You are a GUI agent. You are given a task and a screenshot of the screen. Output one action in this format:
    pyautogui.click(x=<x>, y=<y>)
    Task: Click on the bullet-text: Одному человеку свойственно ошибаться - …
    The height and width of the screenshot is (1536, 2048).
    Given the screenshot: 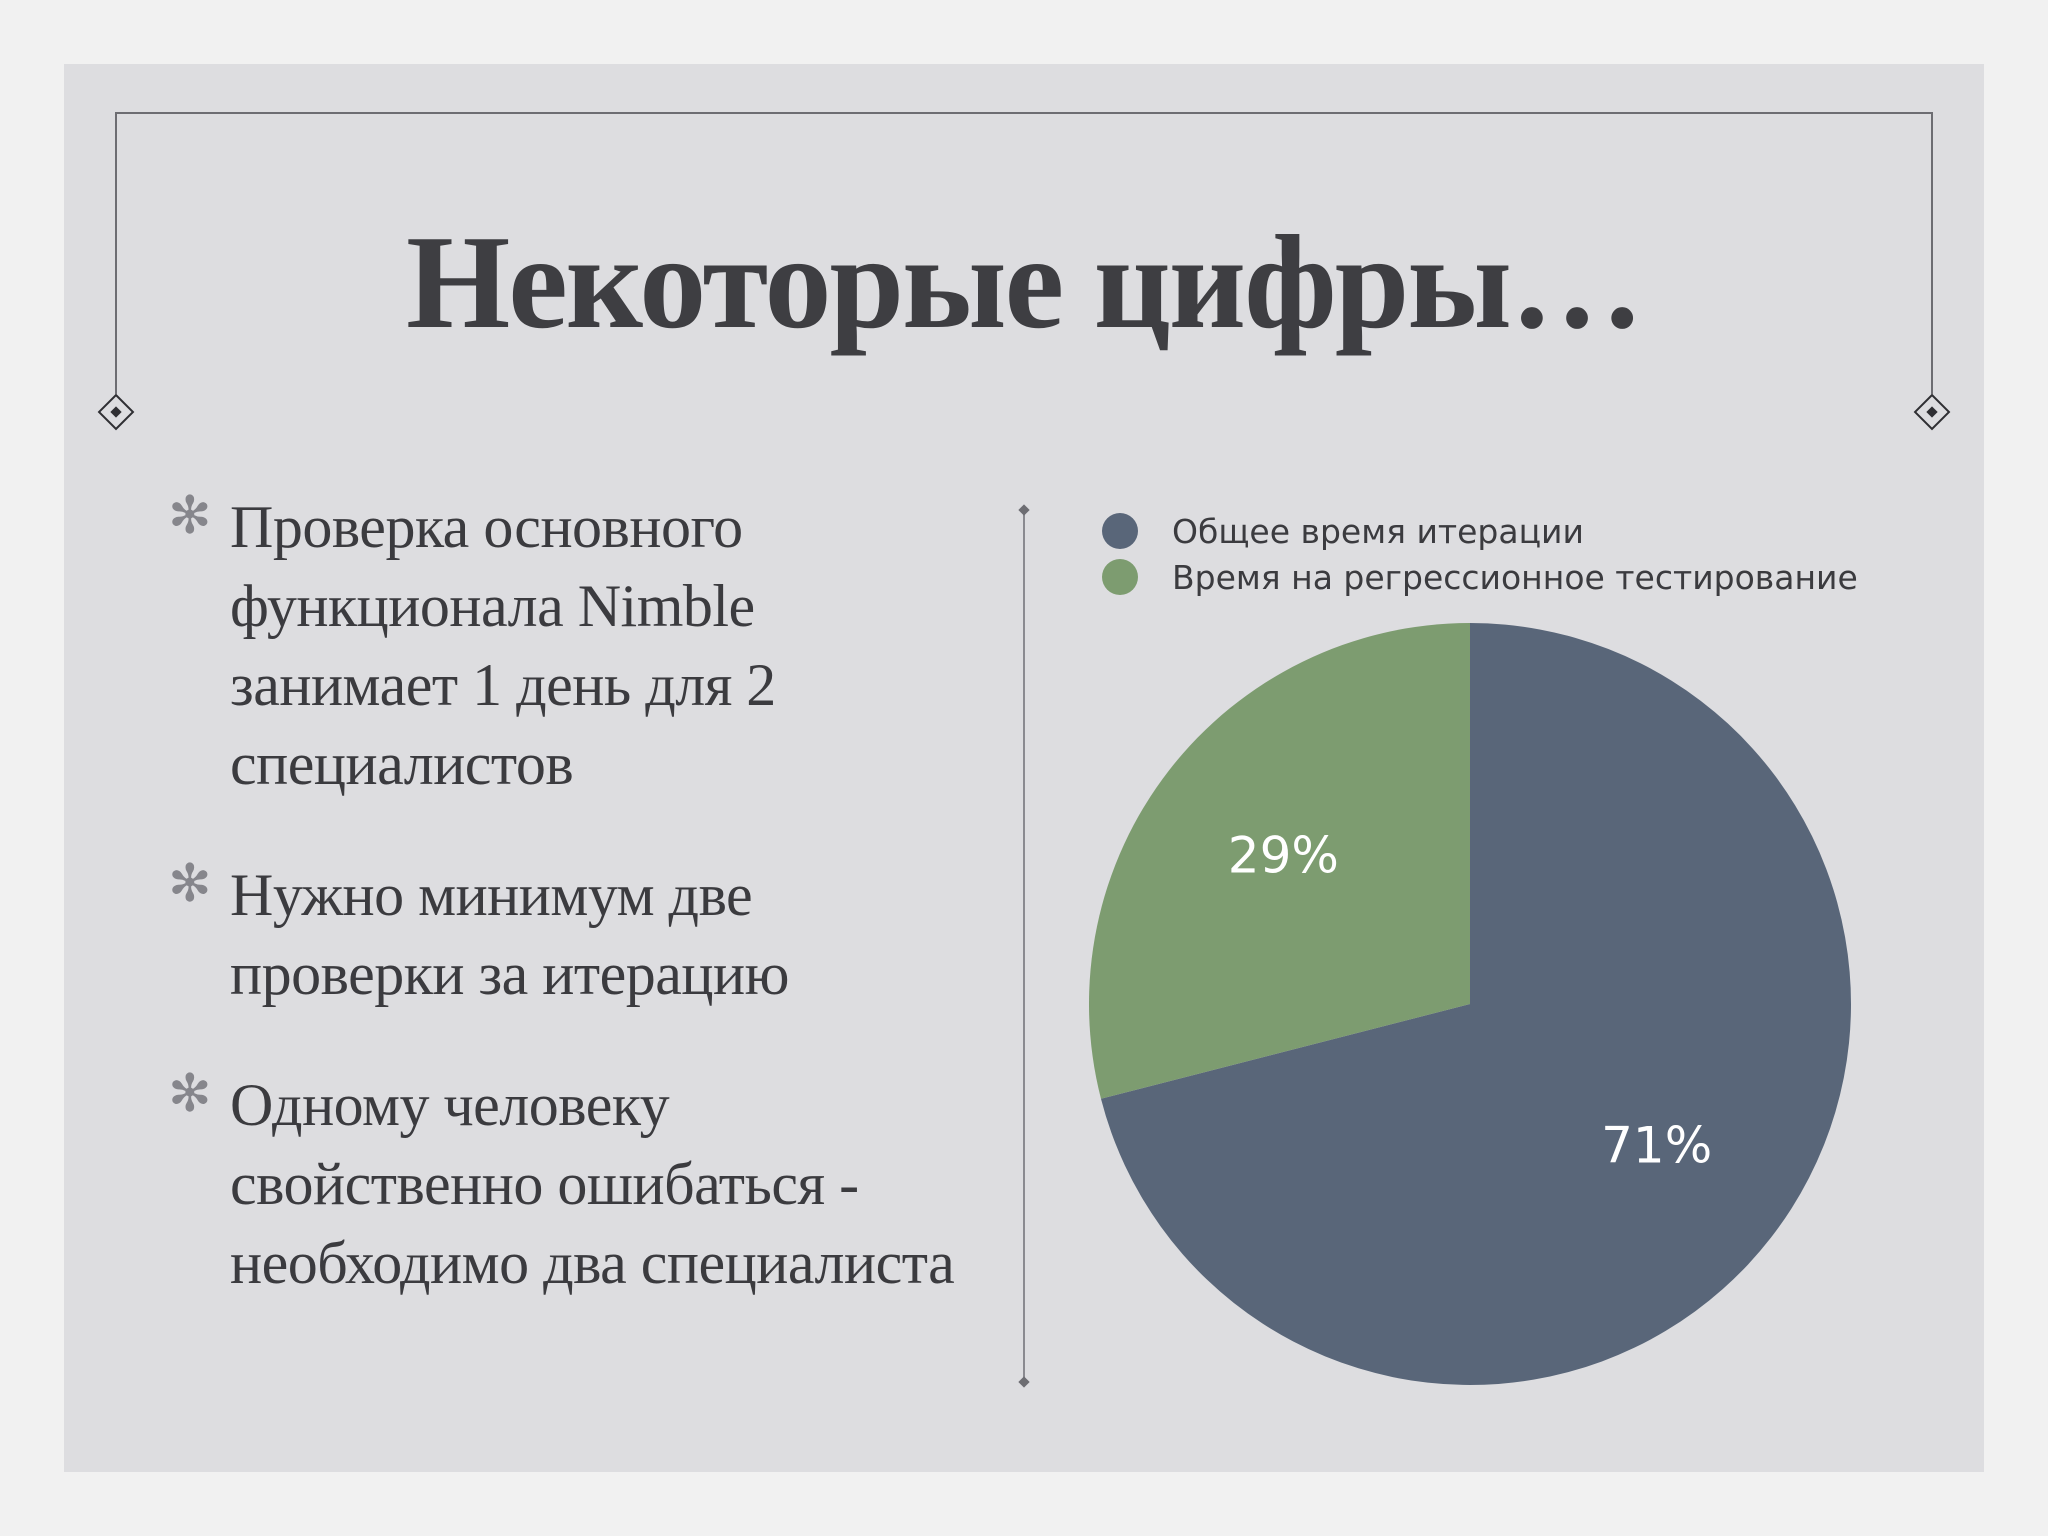 What is the action you would take?
    pyautogui.click(x=592, y=1184)
    